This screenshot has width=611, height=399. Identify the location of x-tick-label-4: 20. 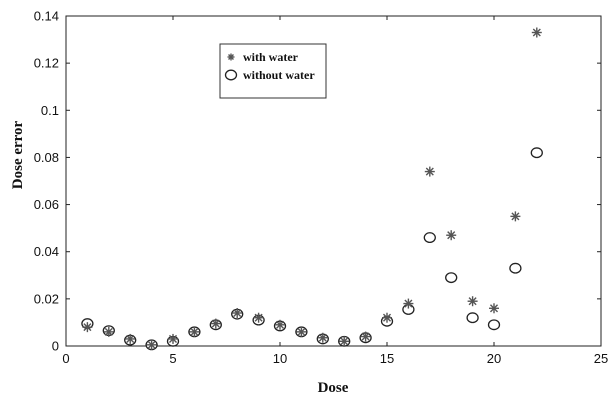
(494, 358).